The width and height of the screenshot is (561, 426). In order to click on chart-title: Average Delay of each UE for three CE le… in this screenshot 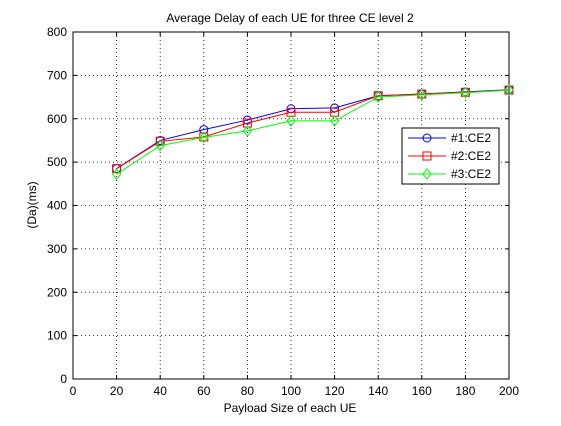, I will do `click(290, 18)`.